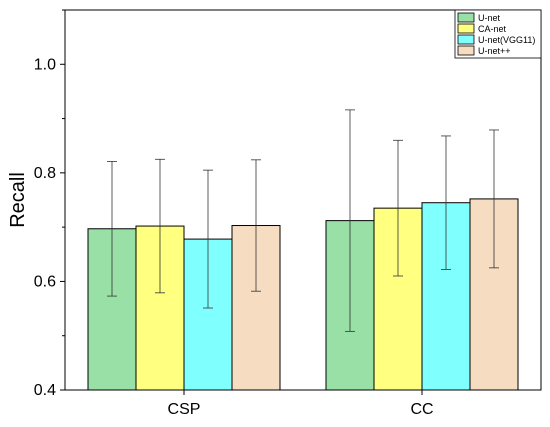 Image resolution: width=550 pixels, height=427 pixels. Describe the element at coordinates (506, 40) in the screenshot. I see `legend-label-3: U-net(VGG11)` at that location.